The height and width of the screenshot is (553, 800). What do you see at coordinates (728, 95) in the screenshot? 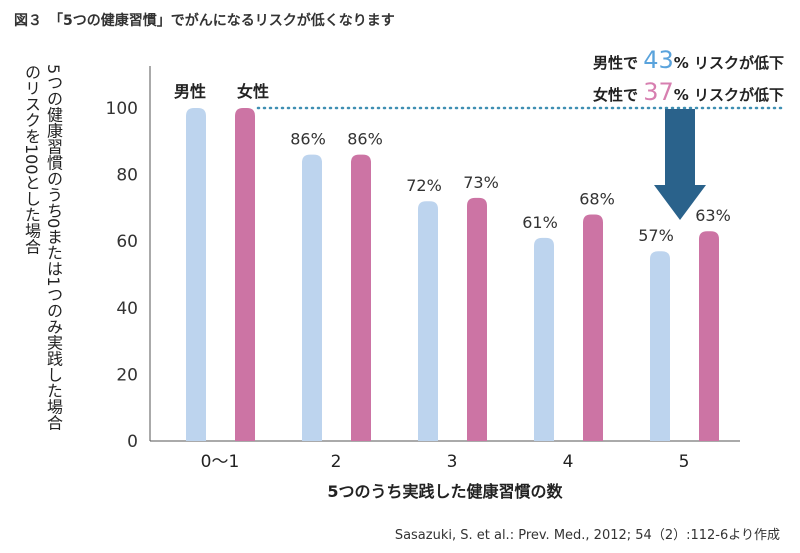
I see `female-note-suffix: % リスクが低下` at bounding box center [728, 95].